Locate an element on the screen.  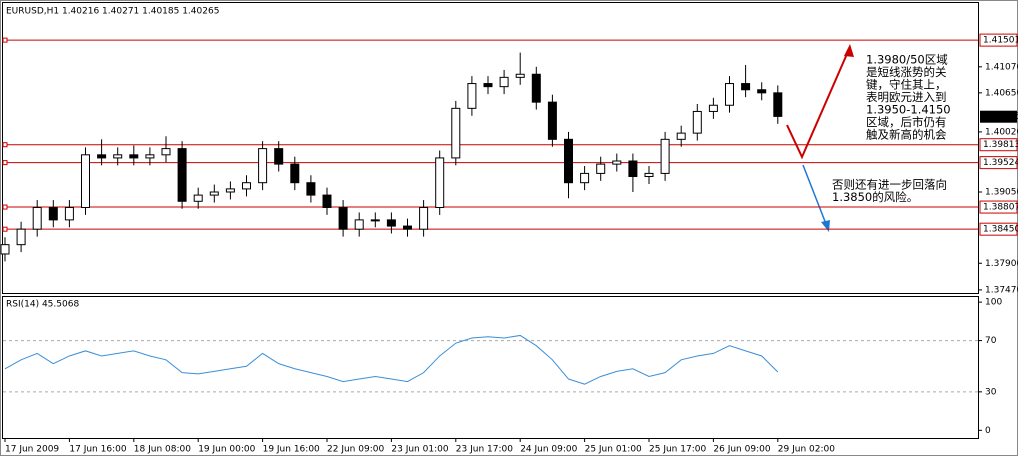
level-label: 1.38450 is located at coordinates (1000, 230).